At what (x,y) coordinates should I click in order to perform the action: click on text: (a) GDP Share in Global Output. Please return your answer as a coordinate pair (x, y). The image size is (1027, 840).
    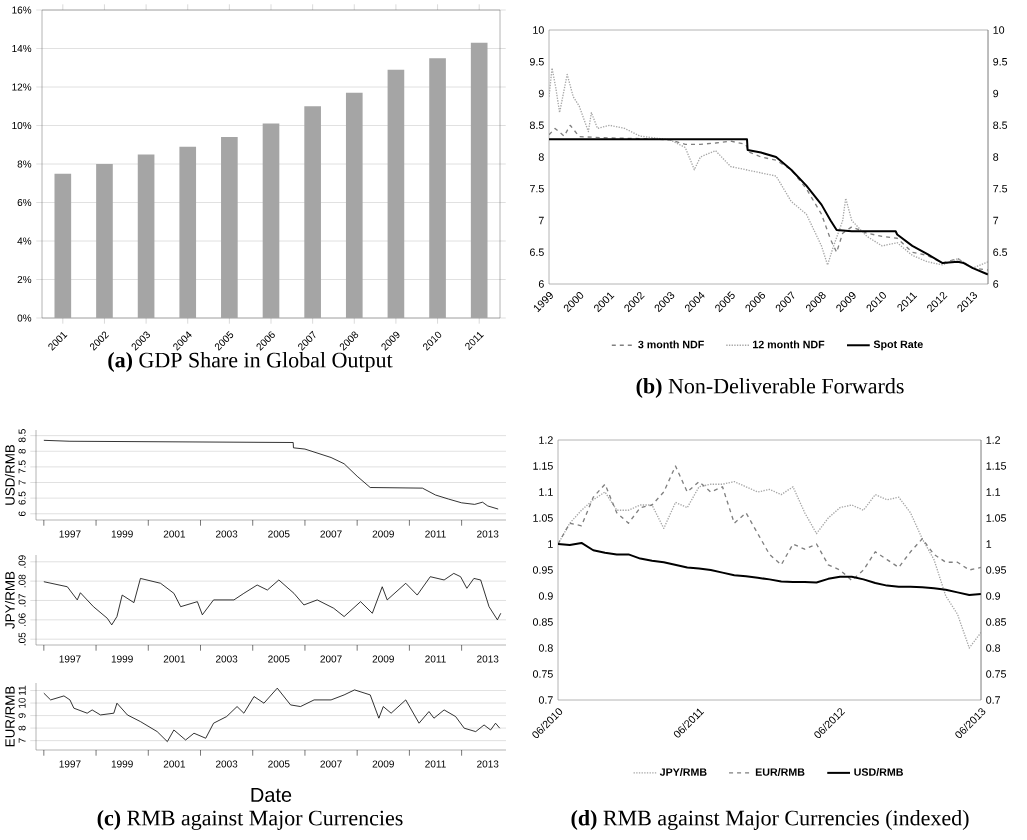
    Looking at the image, I should click on (250, 362).